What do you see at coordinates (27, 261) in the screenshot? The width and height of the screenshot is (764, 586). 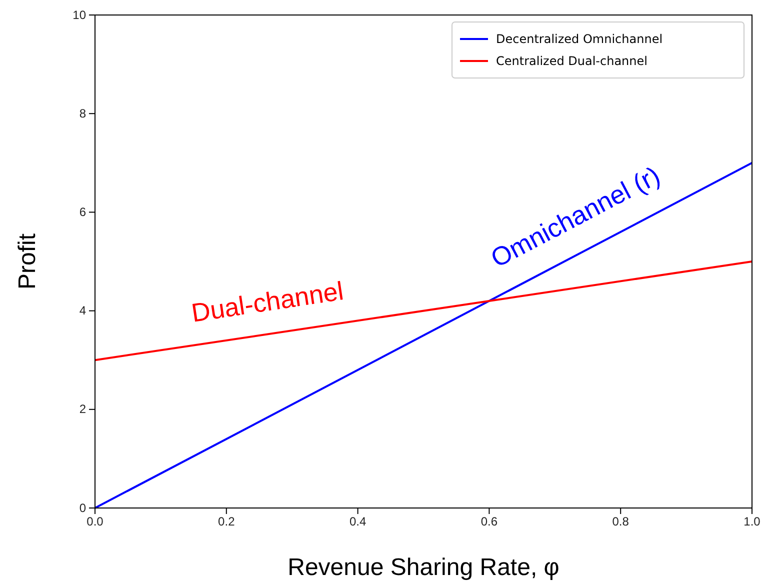 I see `y-axis-title: Profit` at bounding box center [27, 261].